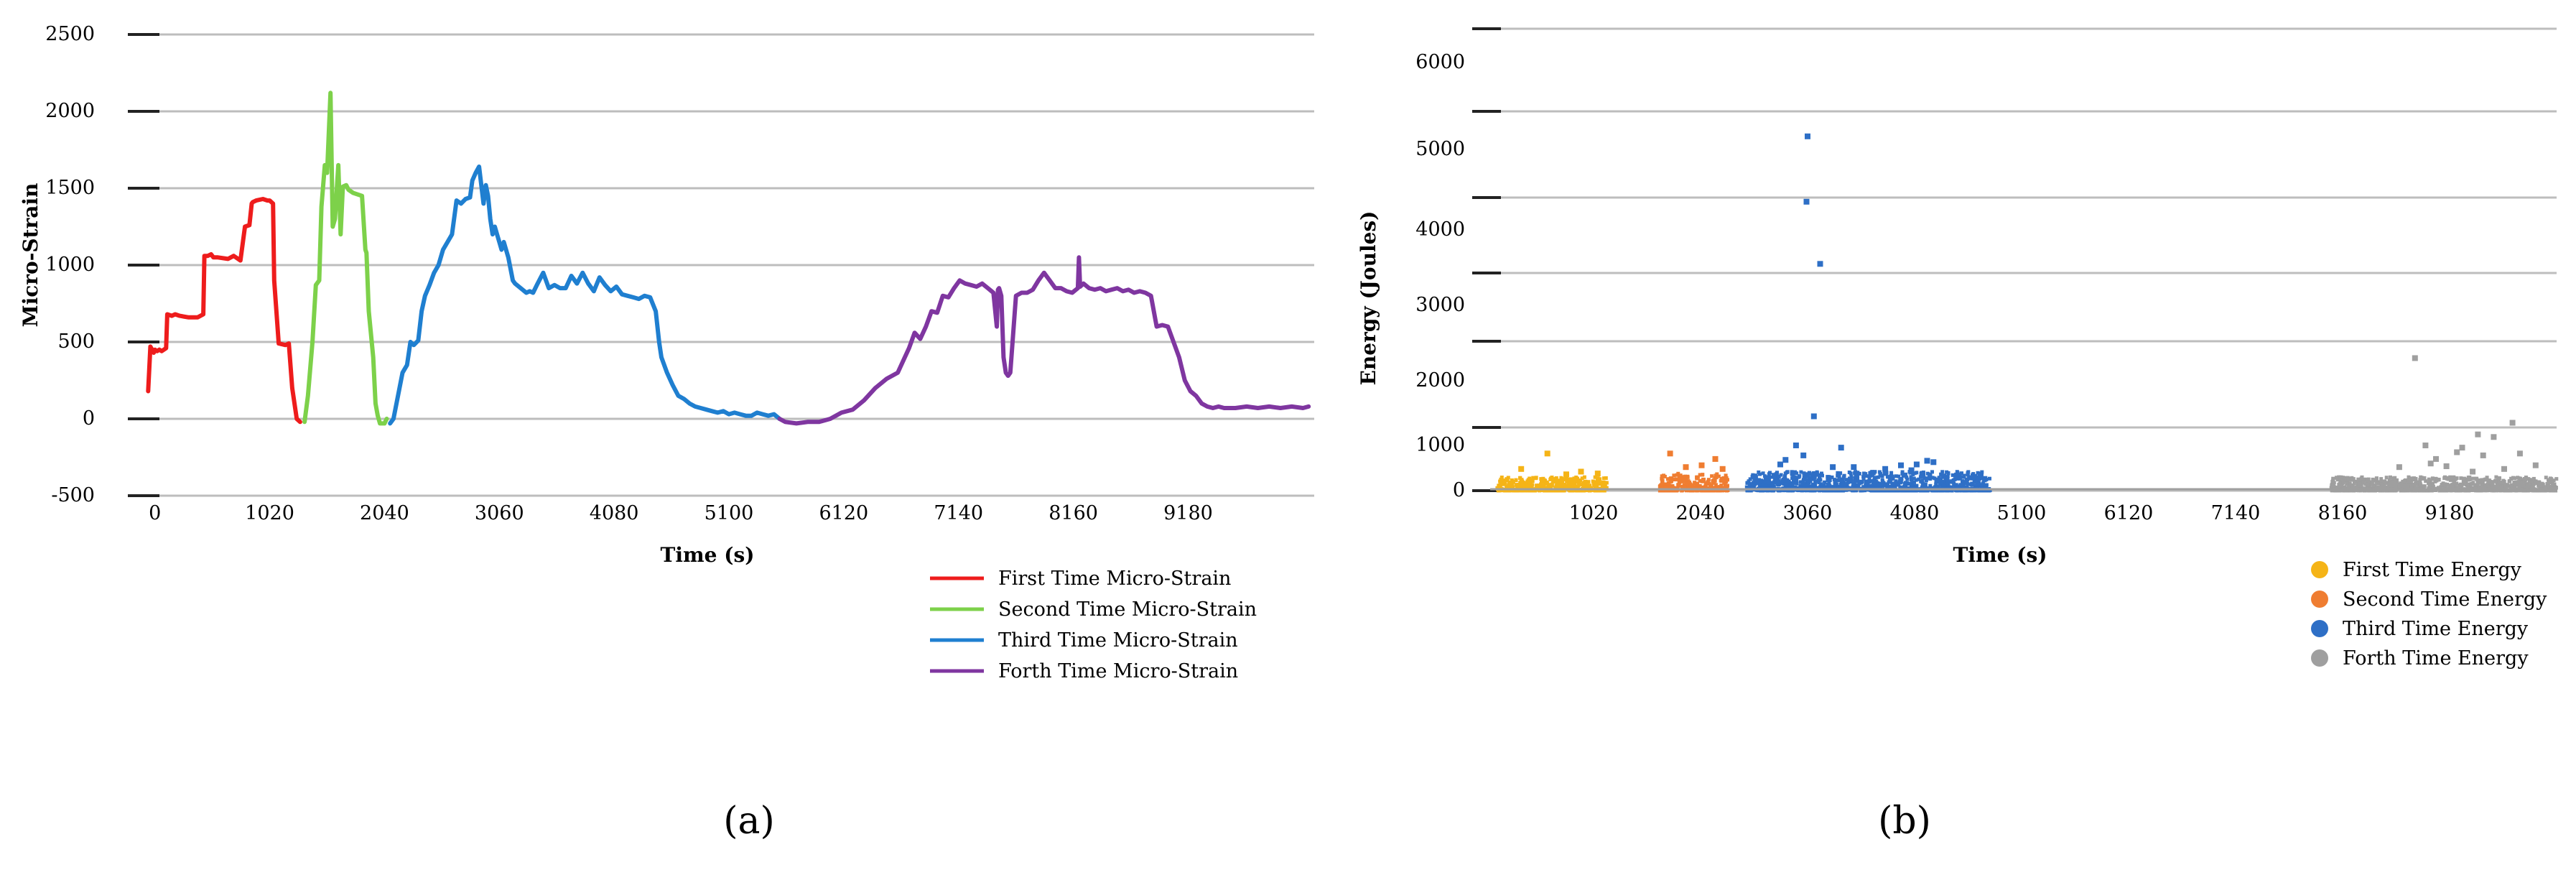 This screenshot has height=875, width=2576. I want to click on y-tick-label: 6000, so click(1440, 62).